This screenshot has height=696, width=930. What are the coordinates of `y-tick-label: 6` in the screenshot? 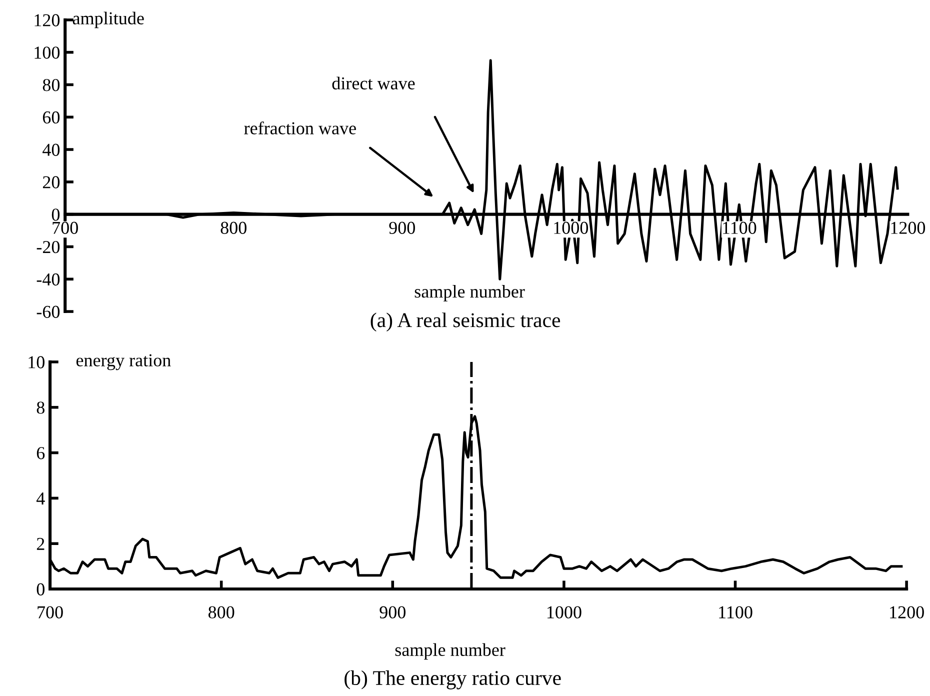 It's located at (40, 453).